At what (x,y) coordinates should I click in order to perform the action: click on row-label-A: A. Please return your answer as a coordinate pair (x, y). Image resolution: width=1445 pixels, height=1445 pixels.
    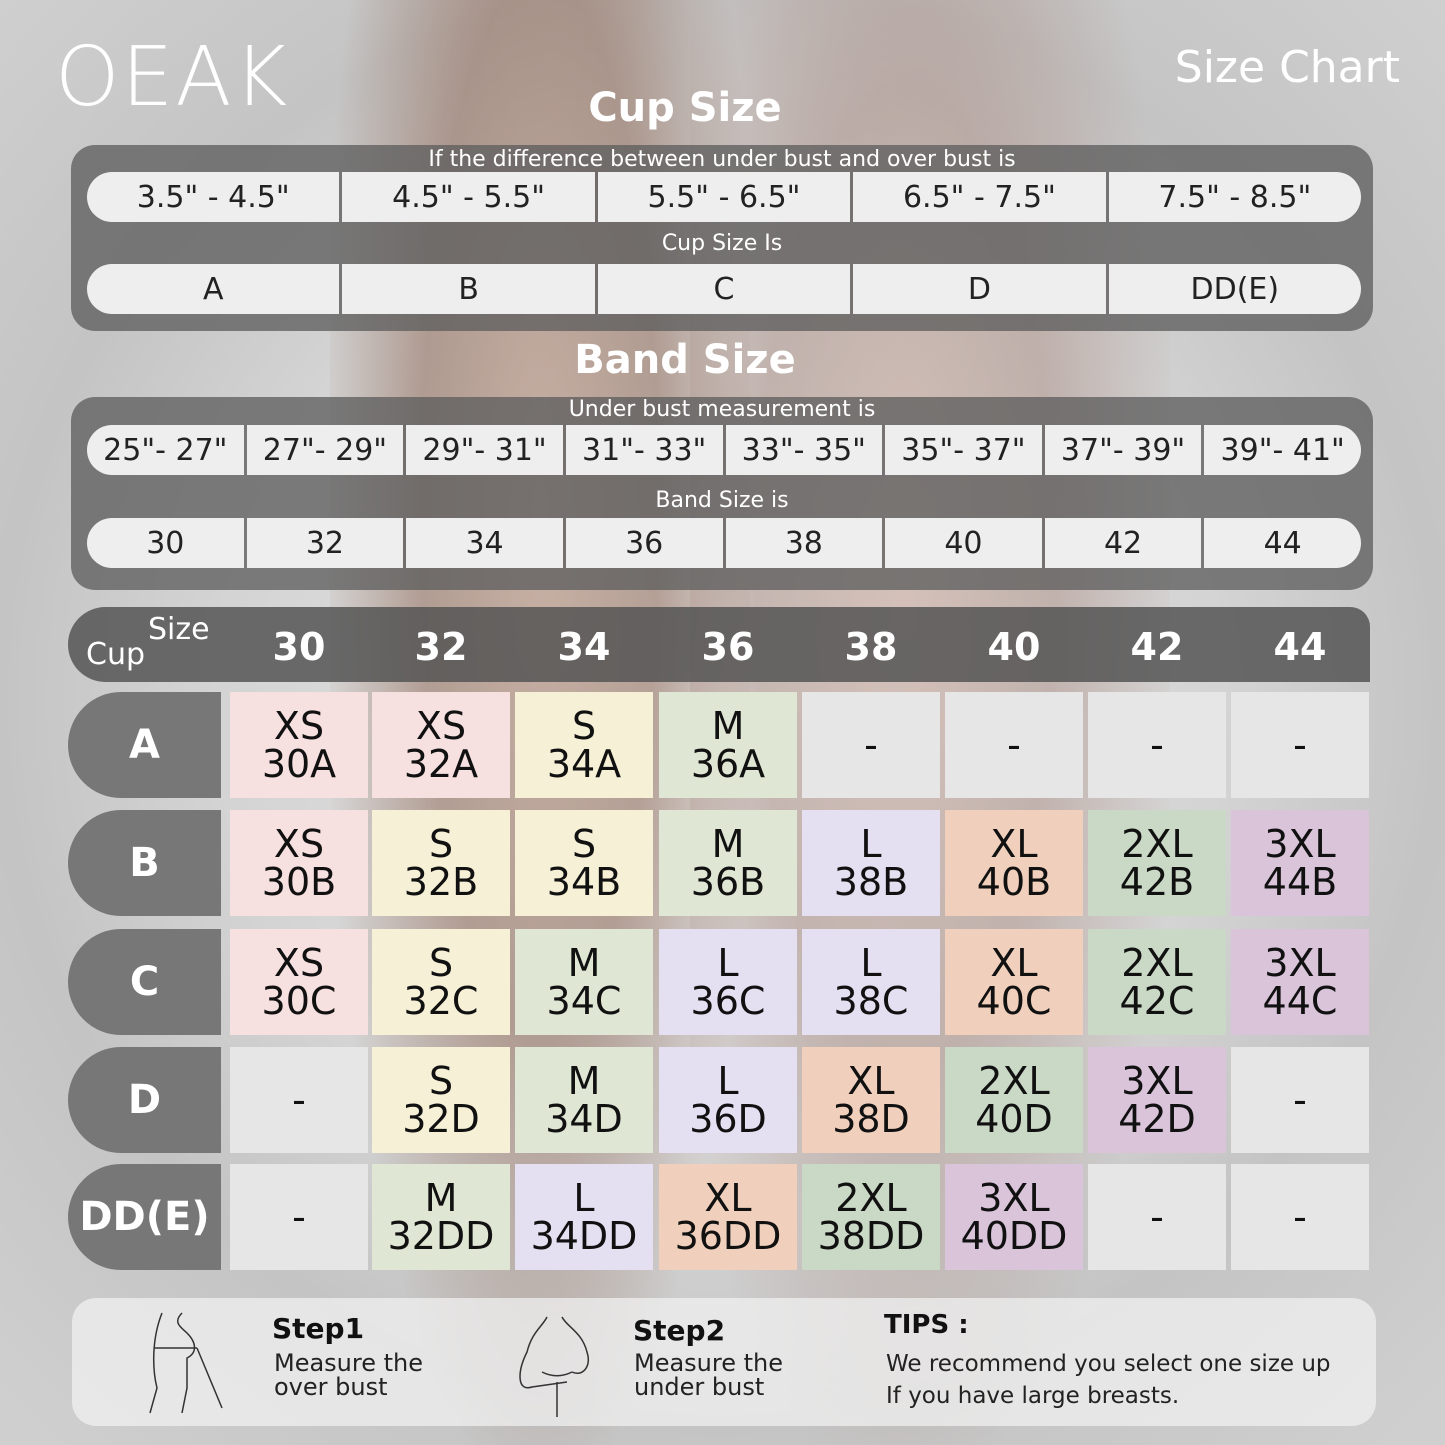
    Looking at the image, I should click on (144, 745).